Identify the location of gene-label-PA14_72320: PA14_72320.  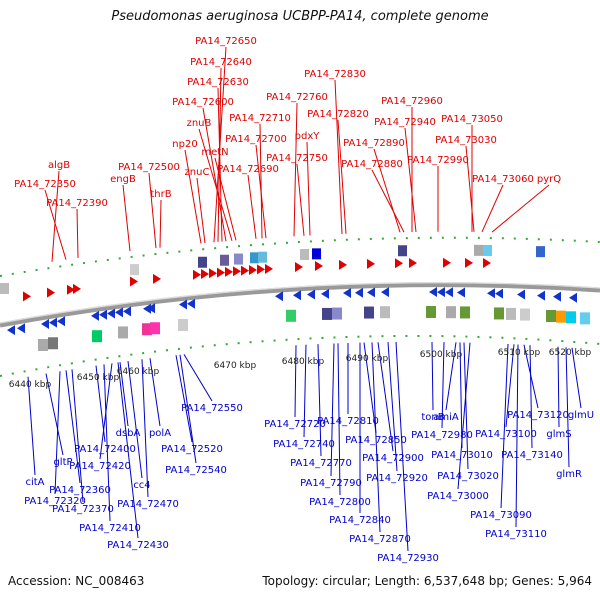
(55, 501).